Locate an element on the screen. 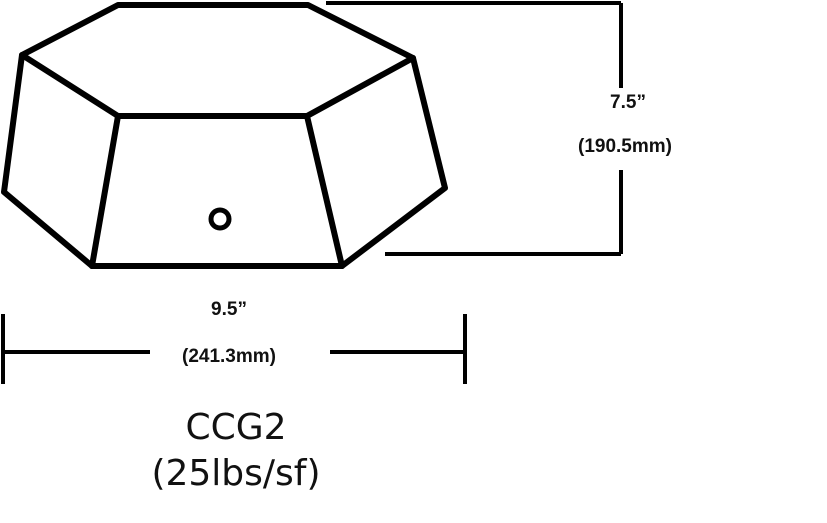 This screenshot has width=827, height=523. front-left-edge is located at coordinates (105, 191).